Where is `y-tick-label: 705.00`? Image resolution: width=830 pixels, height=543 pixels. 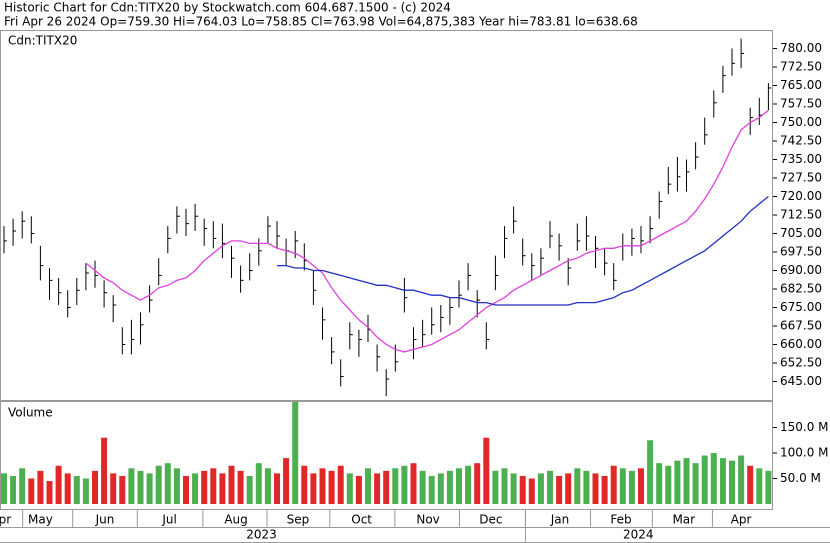
y-tick-label: 705.00 is located at coordinates (801, 233).